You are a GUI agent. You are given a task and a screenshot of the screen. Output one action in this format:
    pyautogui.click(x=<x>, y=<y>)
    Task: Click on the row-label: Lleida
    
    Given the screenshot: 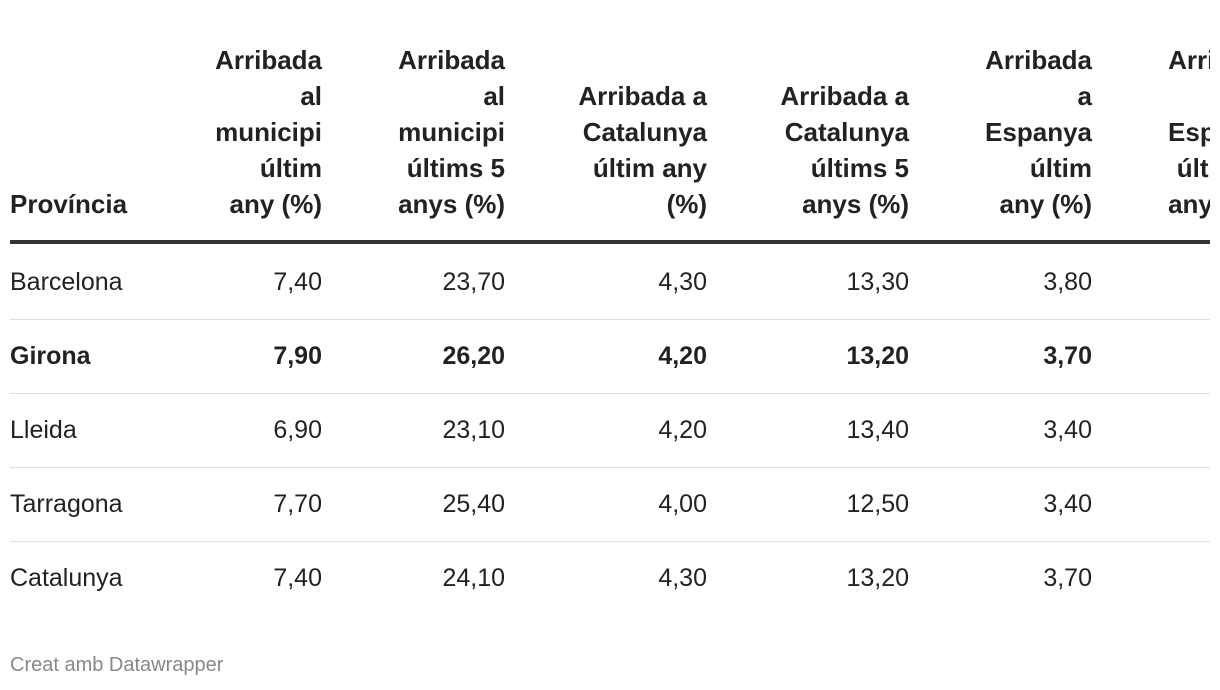 What is the action you would take?
    pyautogui.click(x=43, y=430)
    